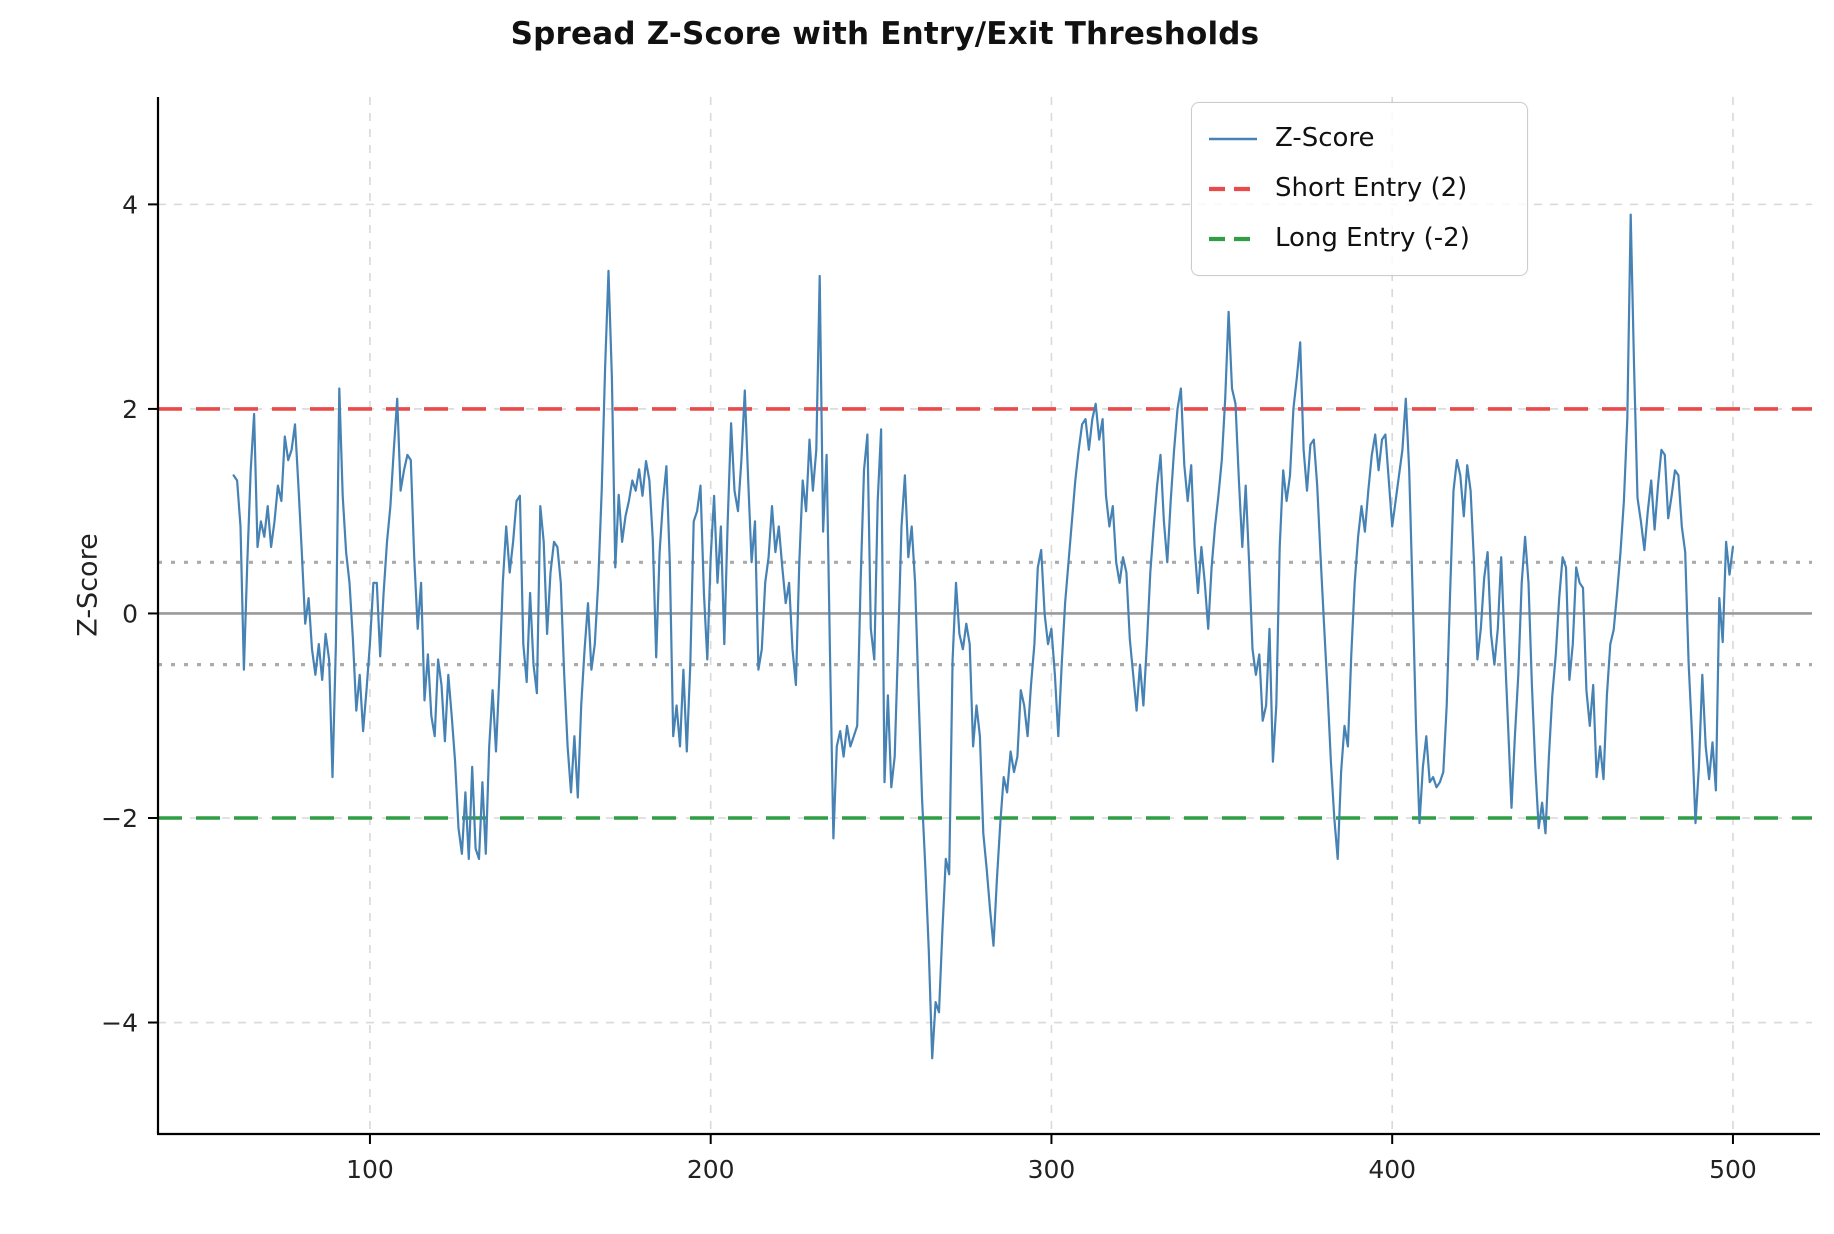 The height and width of the screenshot is (1234, 1834). I want to click on legend-label: Long Entry (-2), so click(1372, 238).